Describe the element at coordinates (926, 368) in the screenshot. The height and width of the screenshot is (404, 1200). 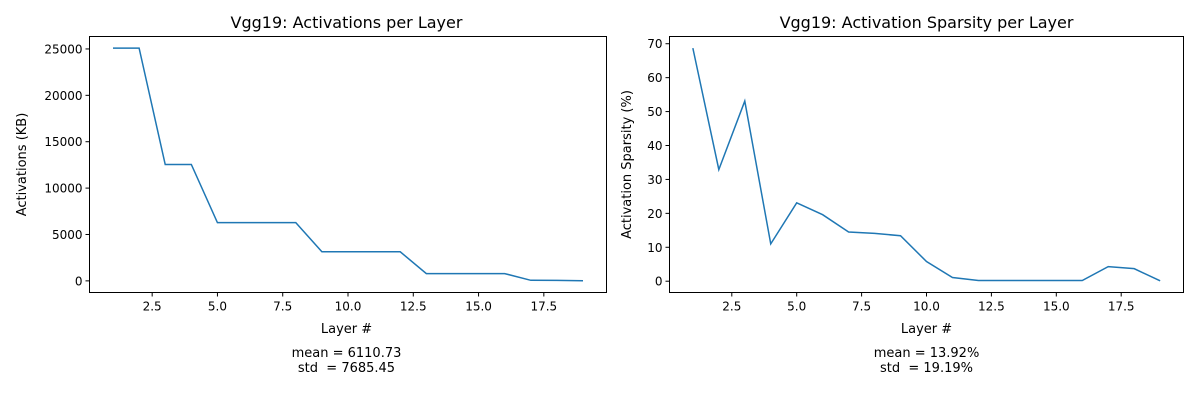
I see `stats-std: std = 19.19%` at that location.